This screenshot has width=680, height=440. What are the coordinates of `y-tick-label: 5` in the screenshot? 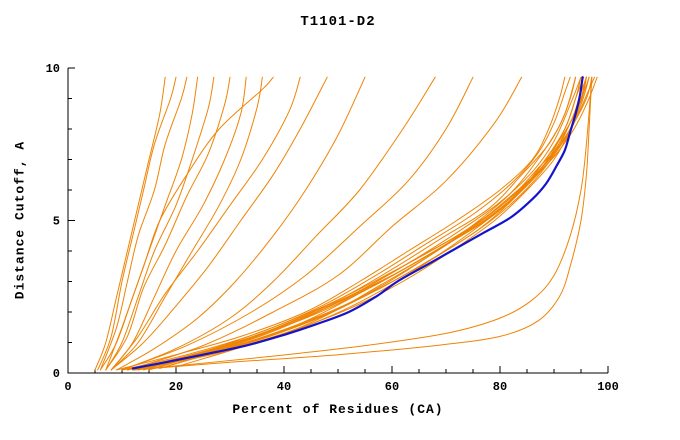 It's located at (56, 222).